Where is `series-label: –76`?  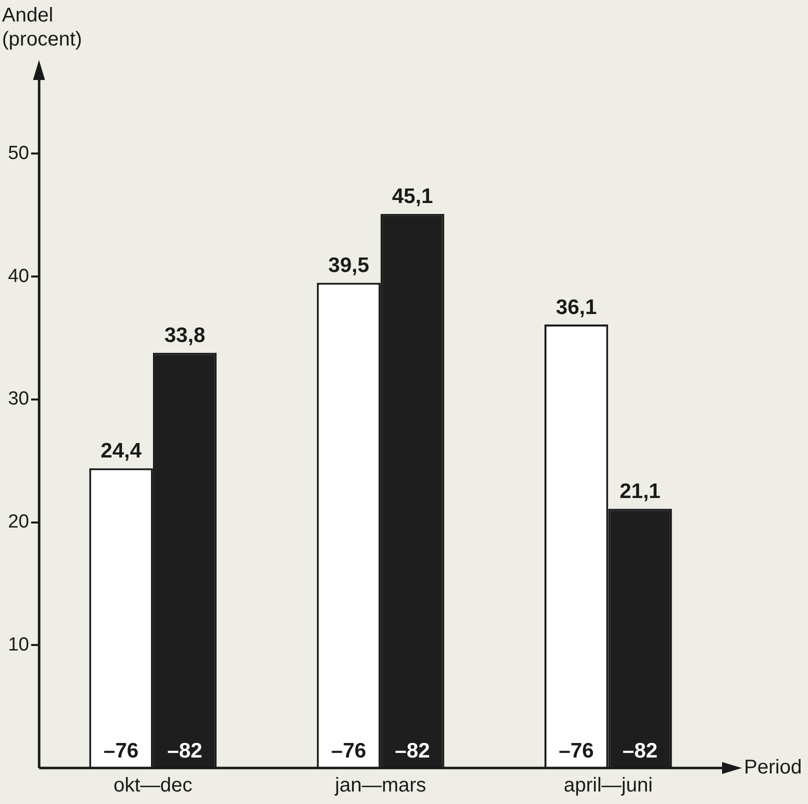 series-label: –76 is located at coordinates (121, 750).